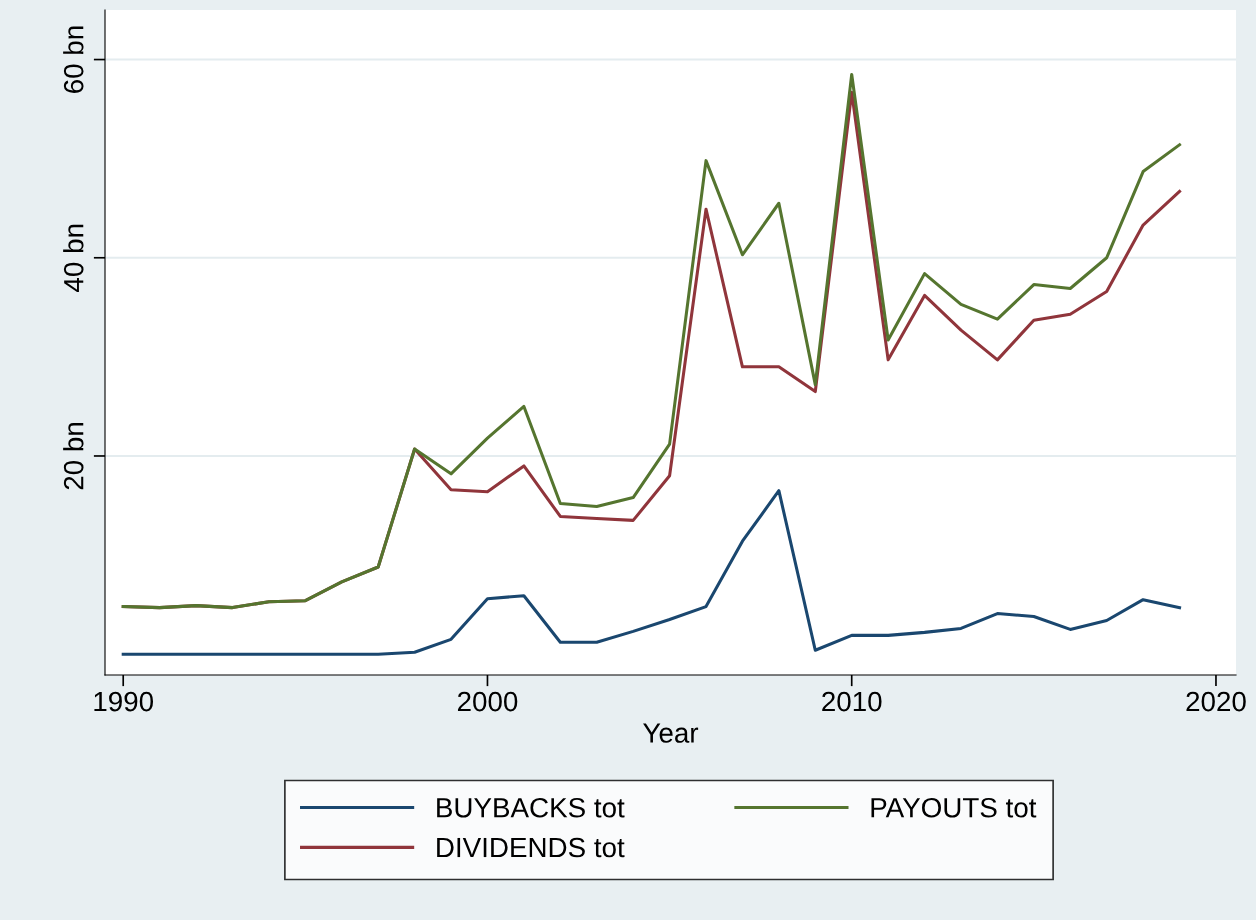 This screenshot has height=920, width=1256. What do you see at coordinates (852, 701) in the screenshot?
I see `x-tick-label: 2010` at bounding box center [852, 701].